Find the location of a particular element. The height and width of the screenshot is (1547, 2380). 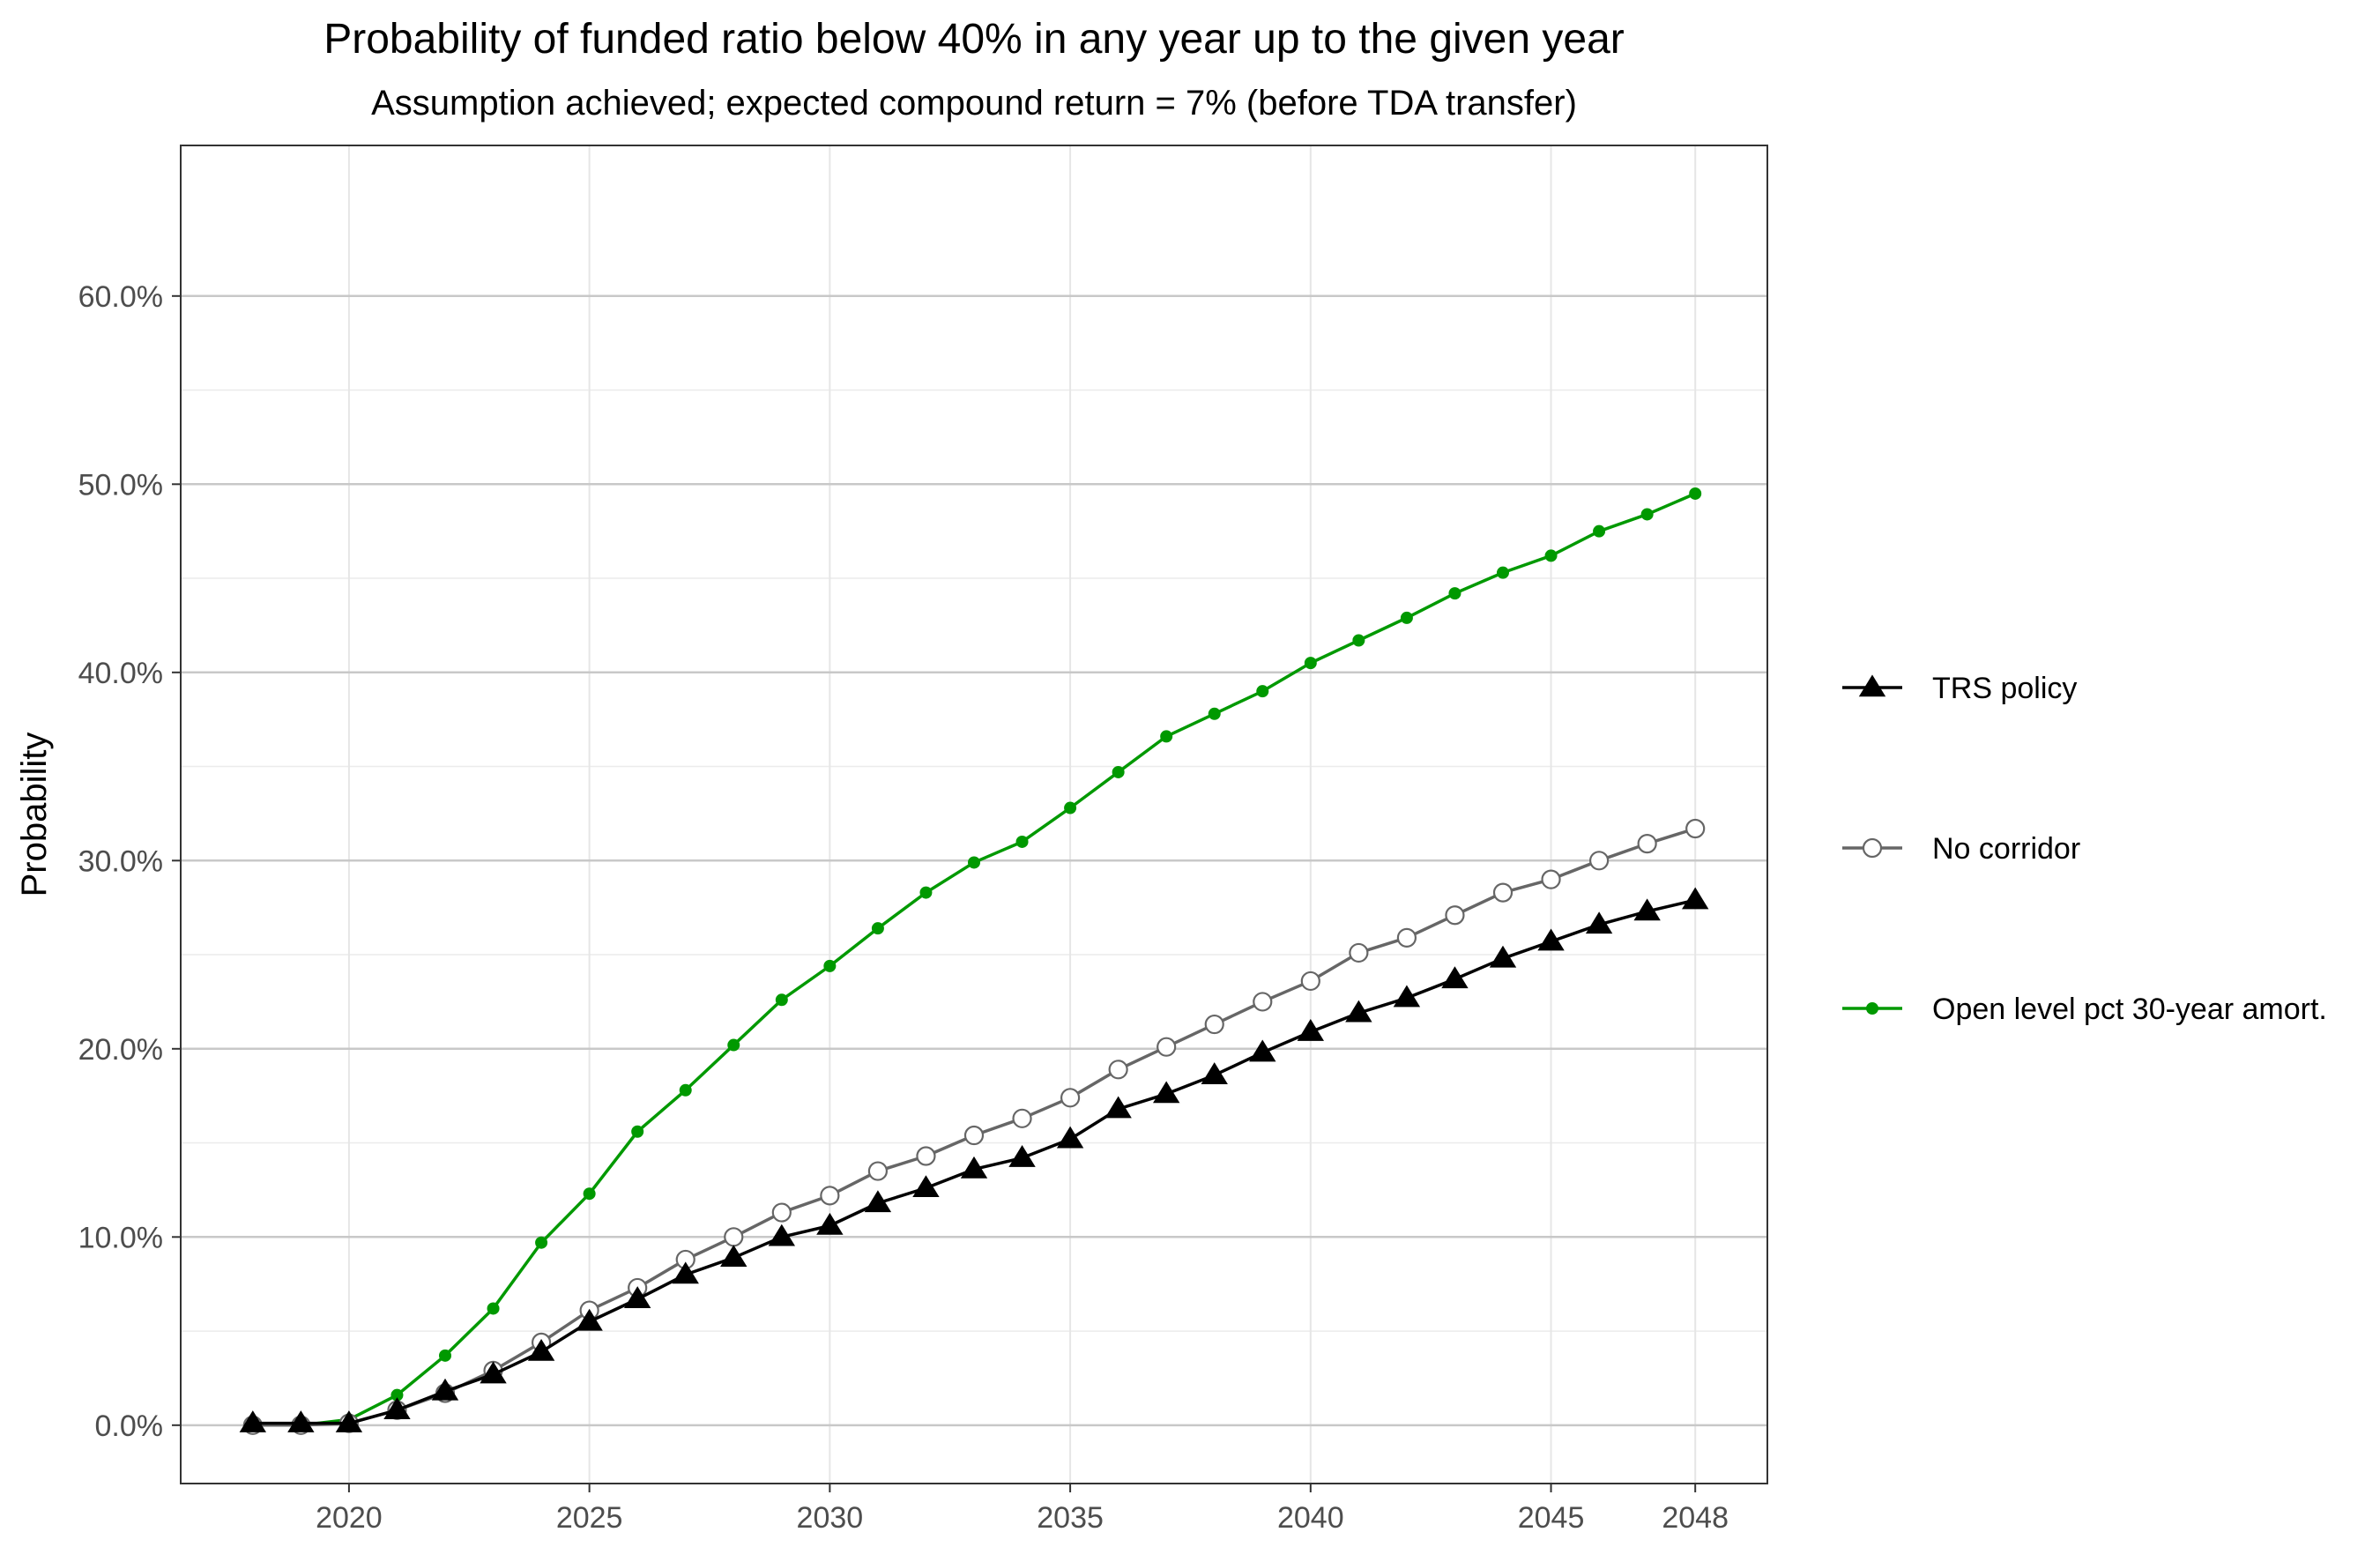

data-point-trs-policy-2034 is located at coordinates (1022, 1156).